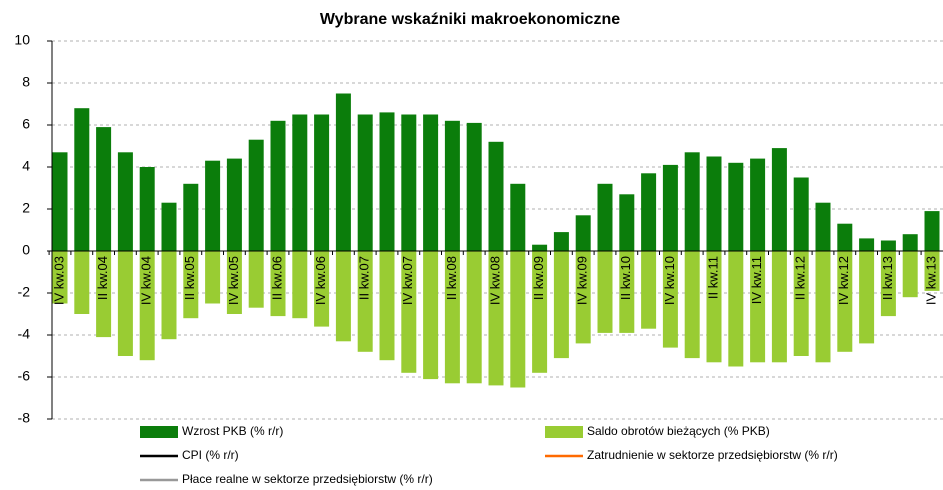  I want to click on legend-label: CPI (% r/r), so click(210, 455).